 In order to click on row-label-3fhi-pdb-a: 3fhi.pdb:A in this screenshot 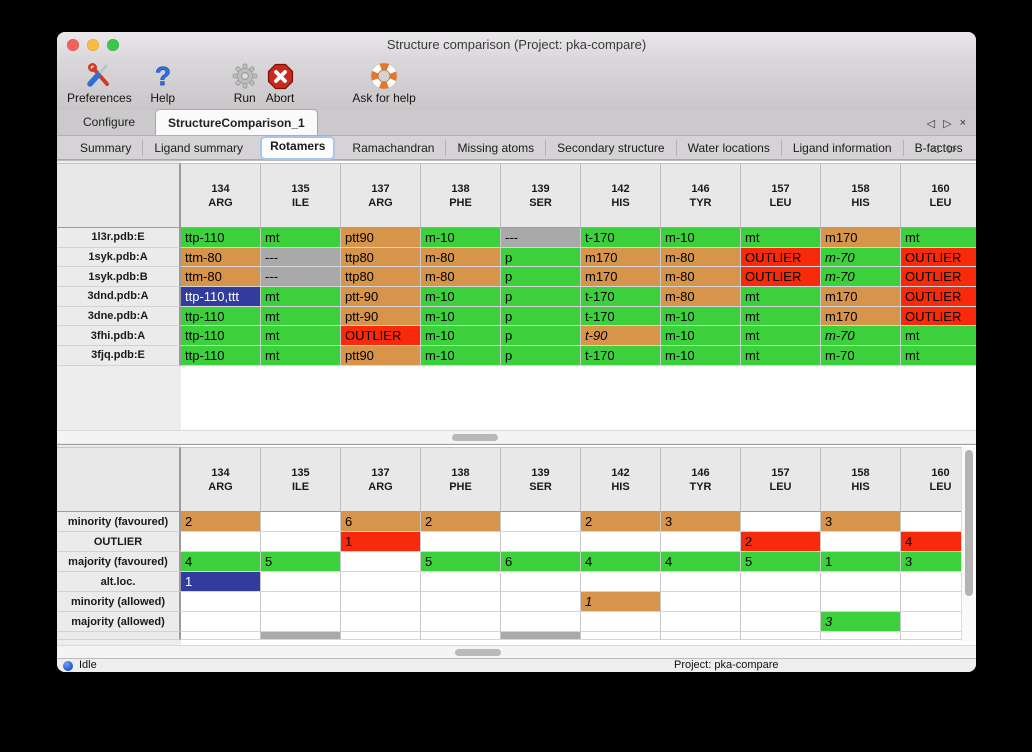, I will do `click(119, 336)`.